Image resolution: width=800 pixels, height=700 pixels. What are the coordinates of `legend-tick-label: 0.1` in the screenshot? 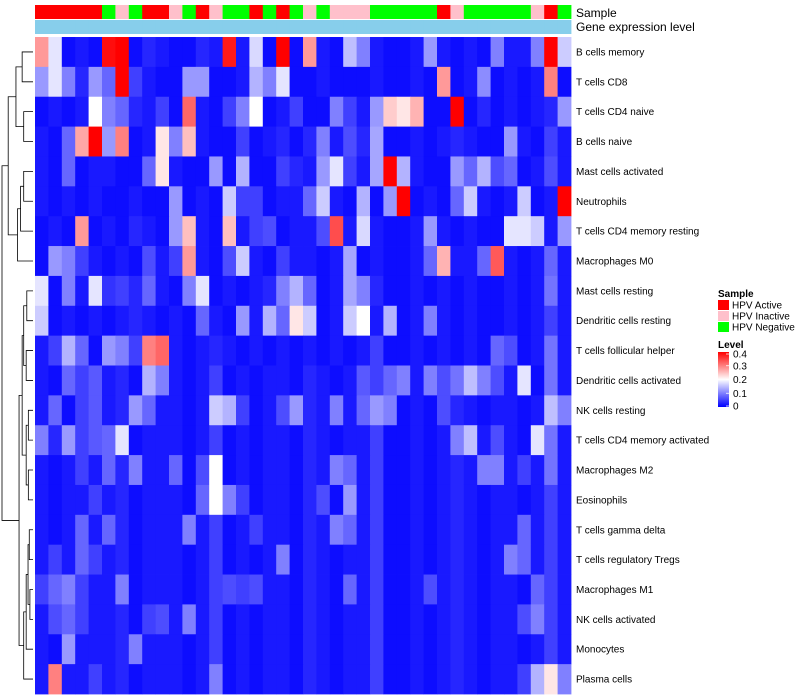 It's located at (740, 394).